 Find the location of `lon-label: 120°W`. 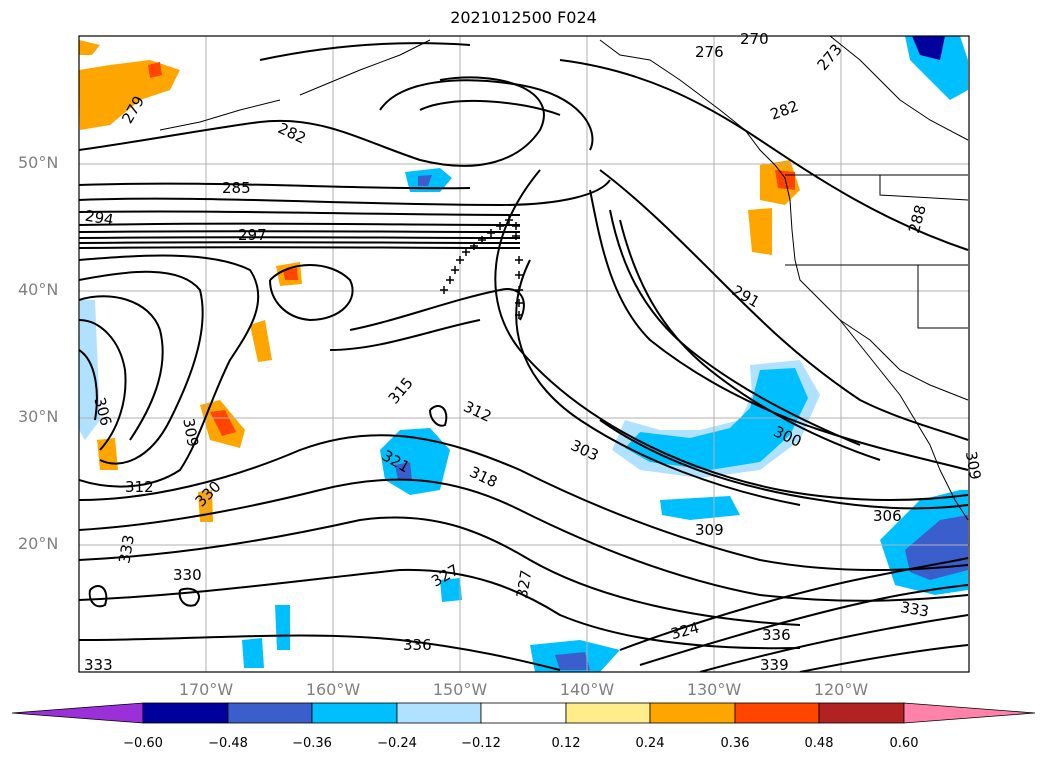

lon-label: 120°W is located at coordinates (841, 689).